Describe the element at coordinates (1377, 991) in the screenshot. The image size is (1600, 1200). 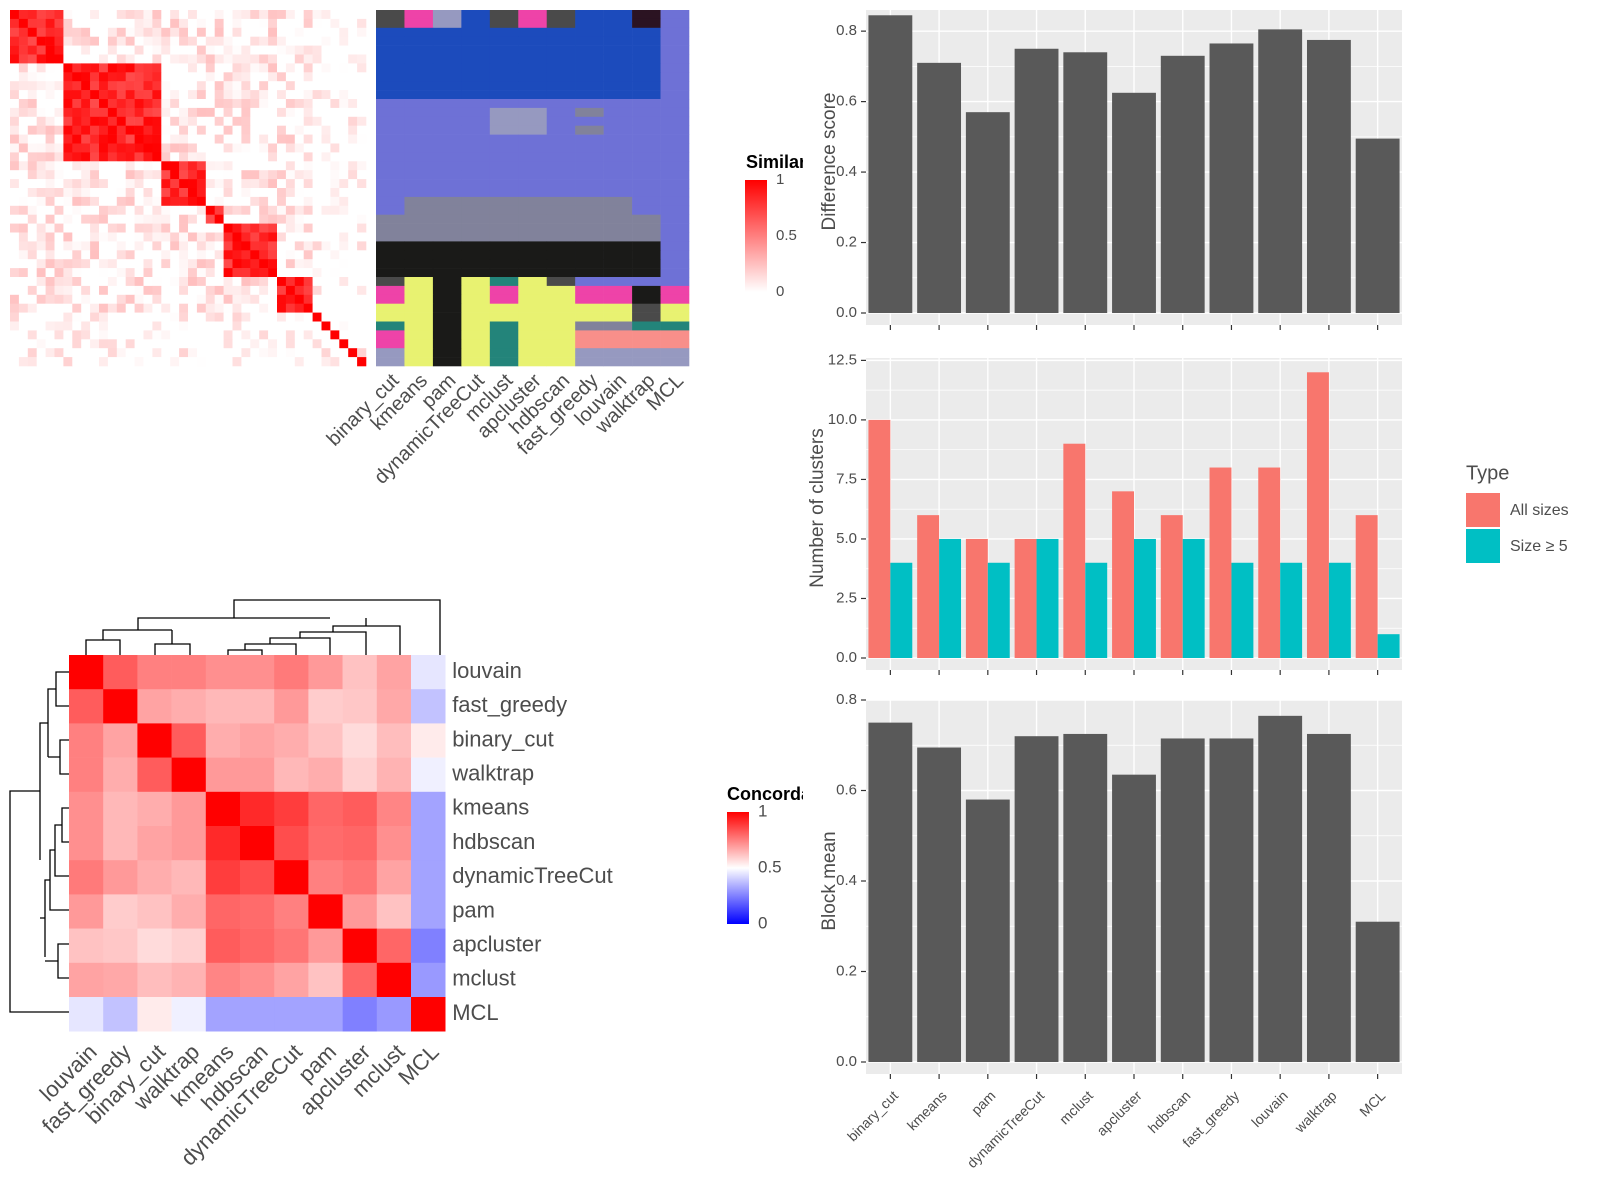
I see `bar-MCL` at that location.